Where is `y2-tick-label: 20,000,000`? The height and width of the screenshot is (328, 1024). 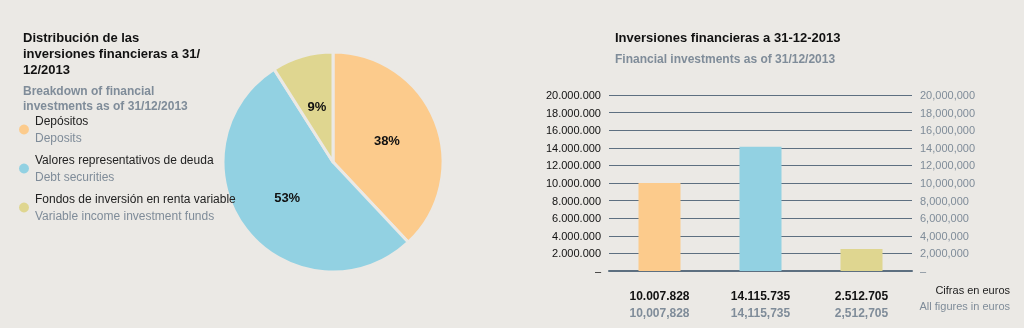
y2-tick-label: 20,000,000 is located at coordinates (948, 95).